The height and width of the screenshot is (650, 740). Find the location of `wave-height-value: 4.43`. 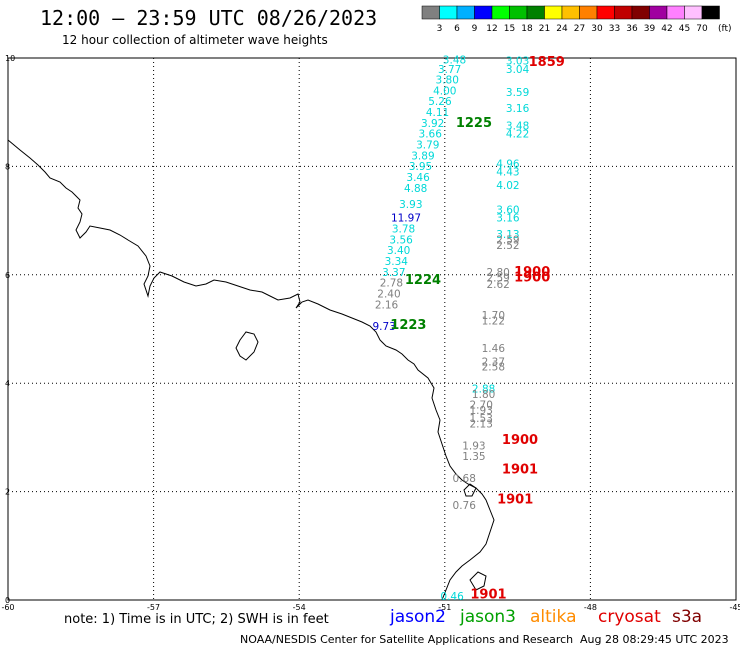

wave-height-value: 4.43 is located at coordinates (507, 173).